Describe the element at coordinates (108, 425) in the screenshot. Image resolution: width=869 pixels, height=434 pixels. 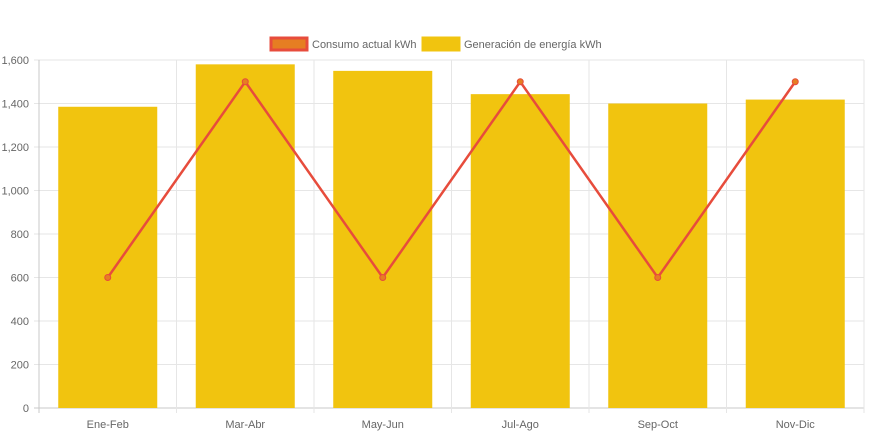
I see `x-tick-label: Ene-Feb` at that location.